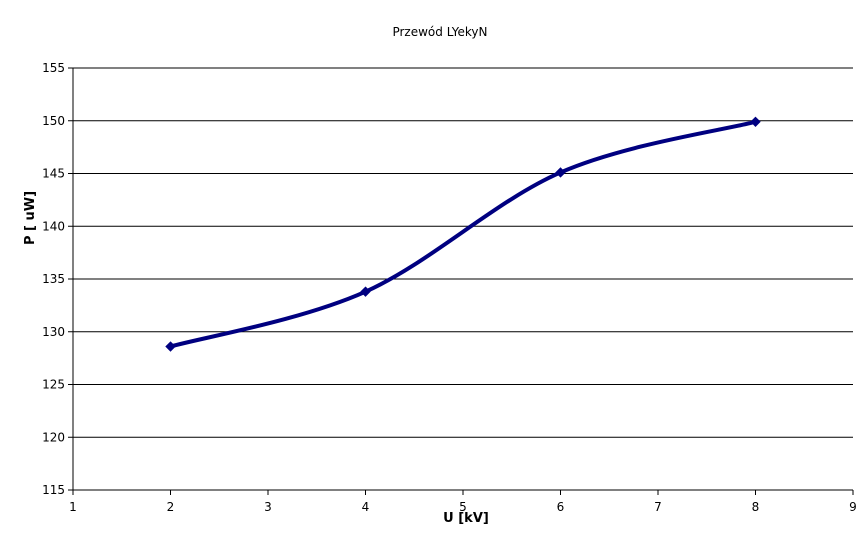 This screenshot has width=865, height=549. I want to click on x-tick-label: 6, so click(561, 507).